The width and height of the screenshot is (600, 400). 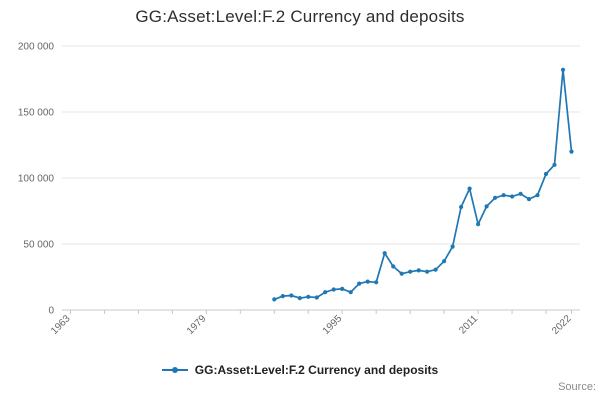 I want to click on legend-item: GG:Asset:Level:F.2 Currency and deposits, so click(x=300, y=370).